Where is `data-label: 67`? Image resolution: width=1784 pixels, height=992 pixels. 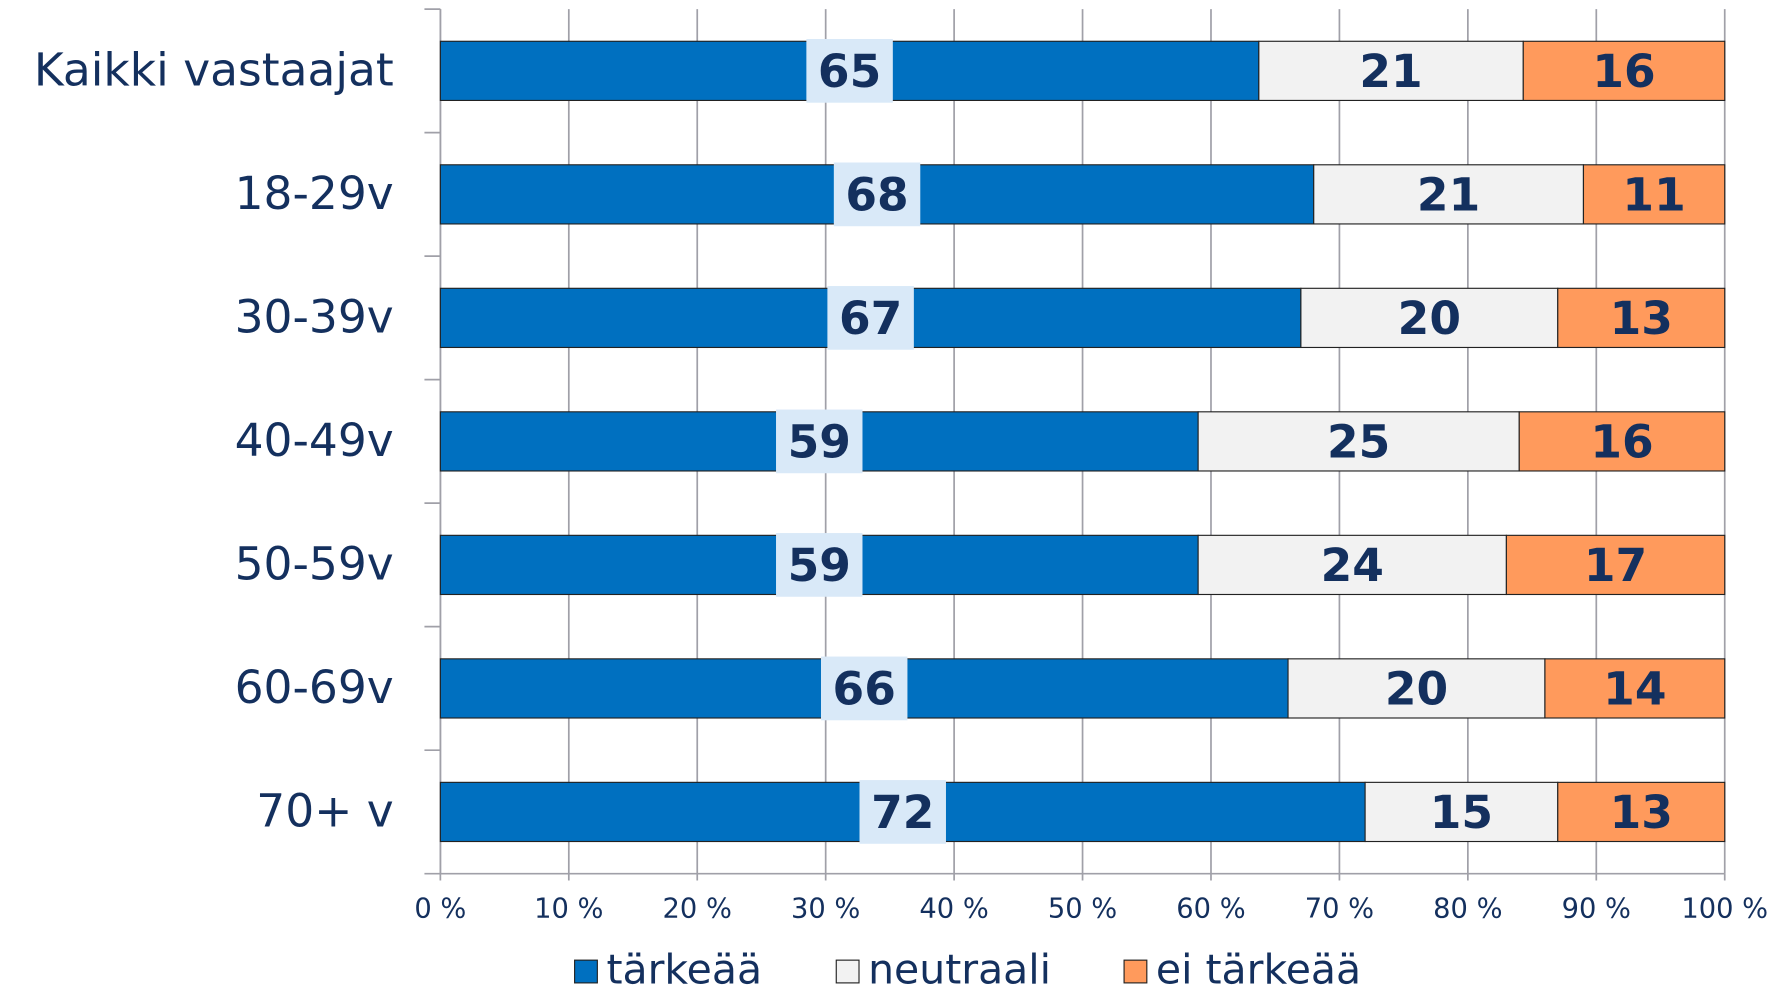 data-label: 67 is located at coordinates (870, 318).